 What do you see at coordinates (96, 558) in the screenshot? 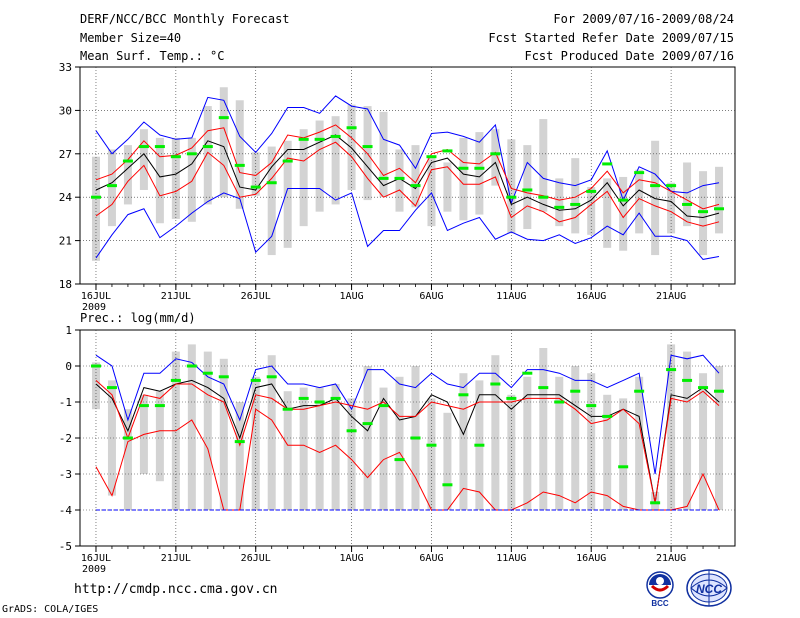
I see `x-tick-label: 16JUL` at bounding box center [96, 558].